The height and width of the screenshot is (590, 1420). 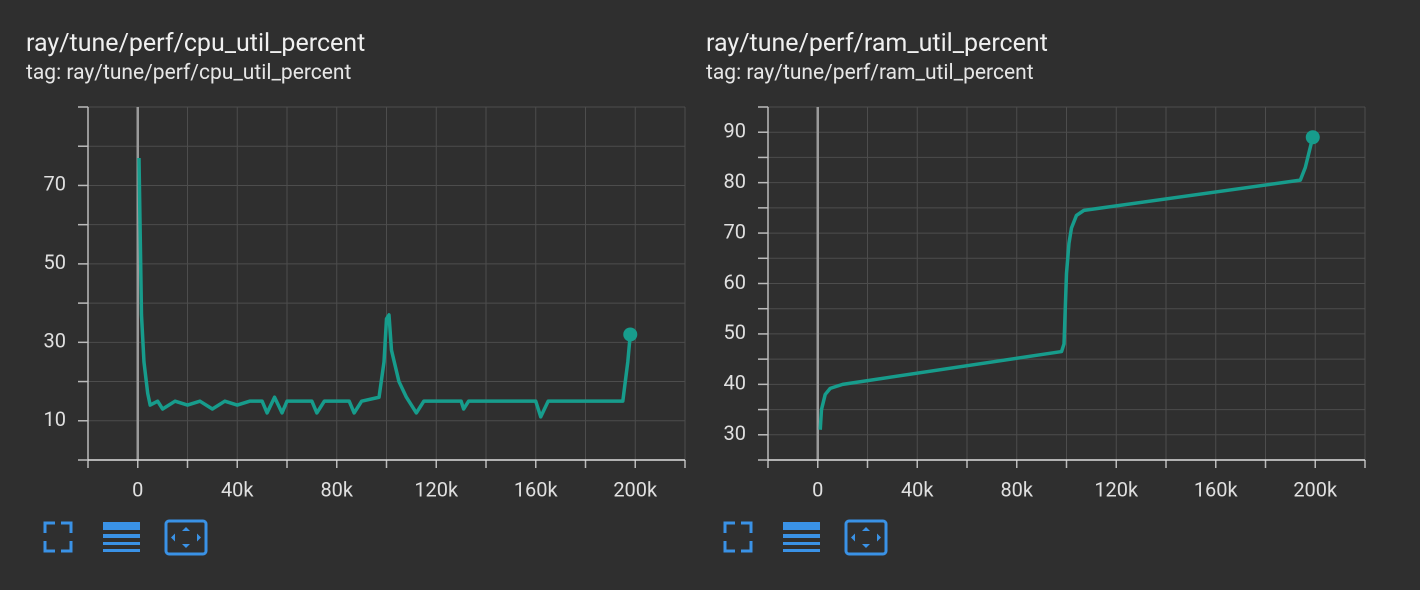 I want to click on y-tick-label: 90, so click(x=735, y=130).